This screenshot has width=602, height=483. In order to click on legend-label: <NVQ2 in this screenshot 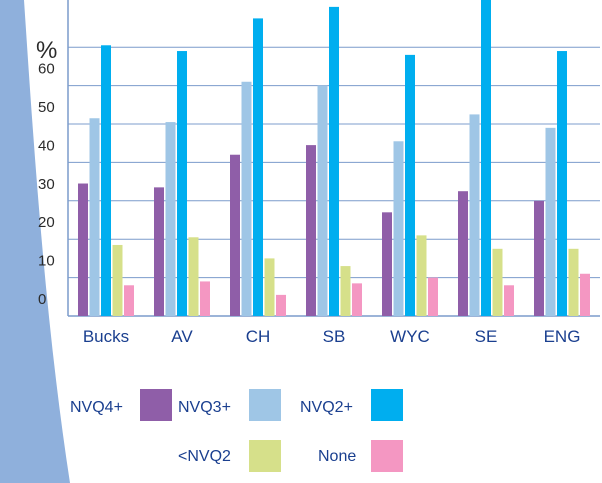, I will do `click(204, 456)`.